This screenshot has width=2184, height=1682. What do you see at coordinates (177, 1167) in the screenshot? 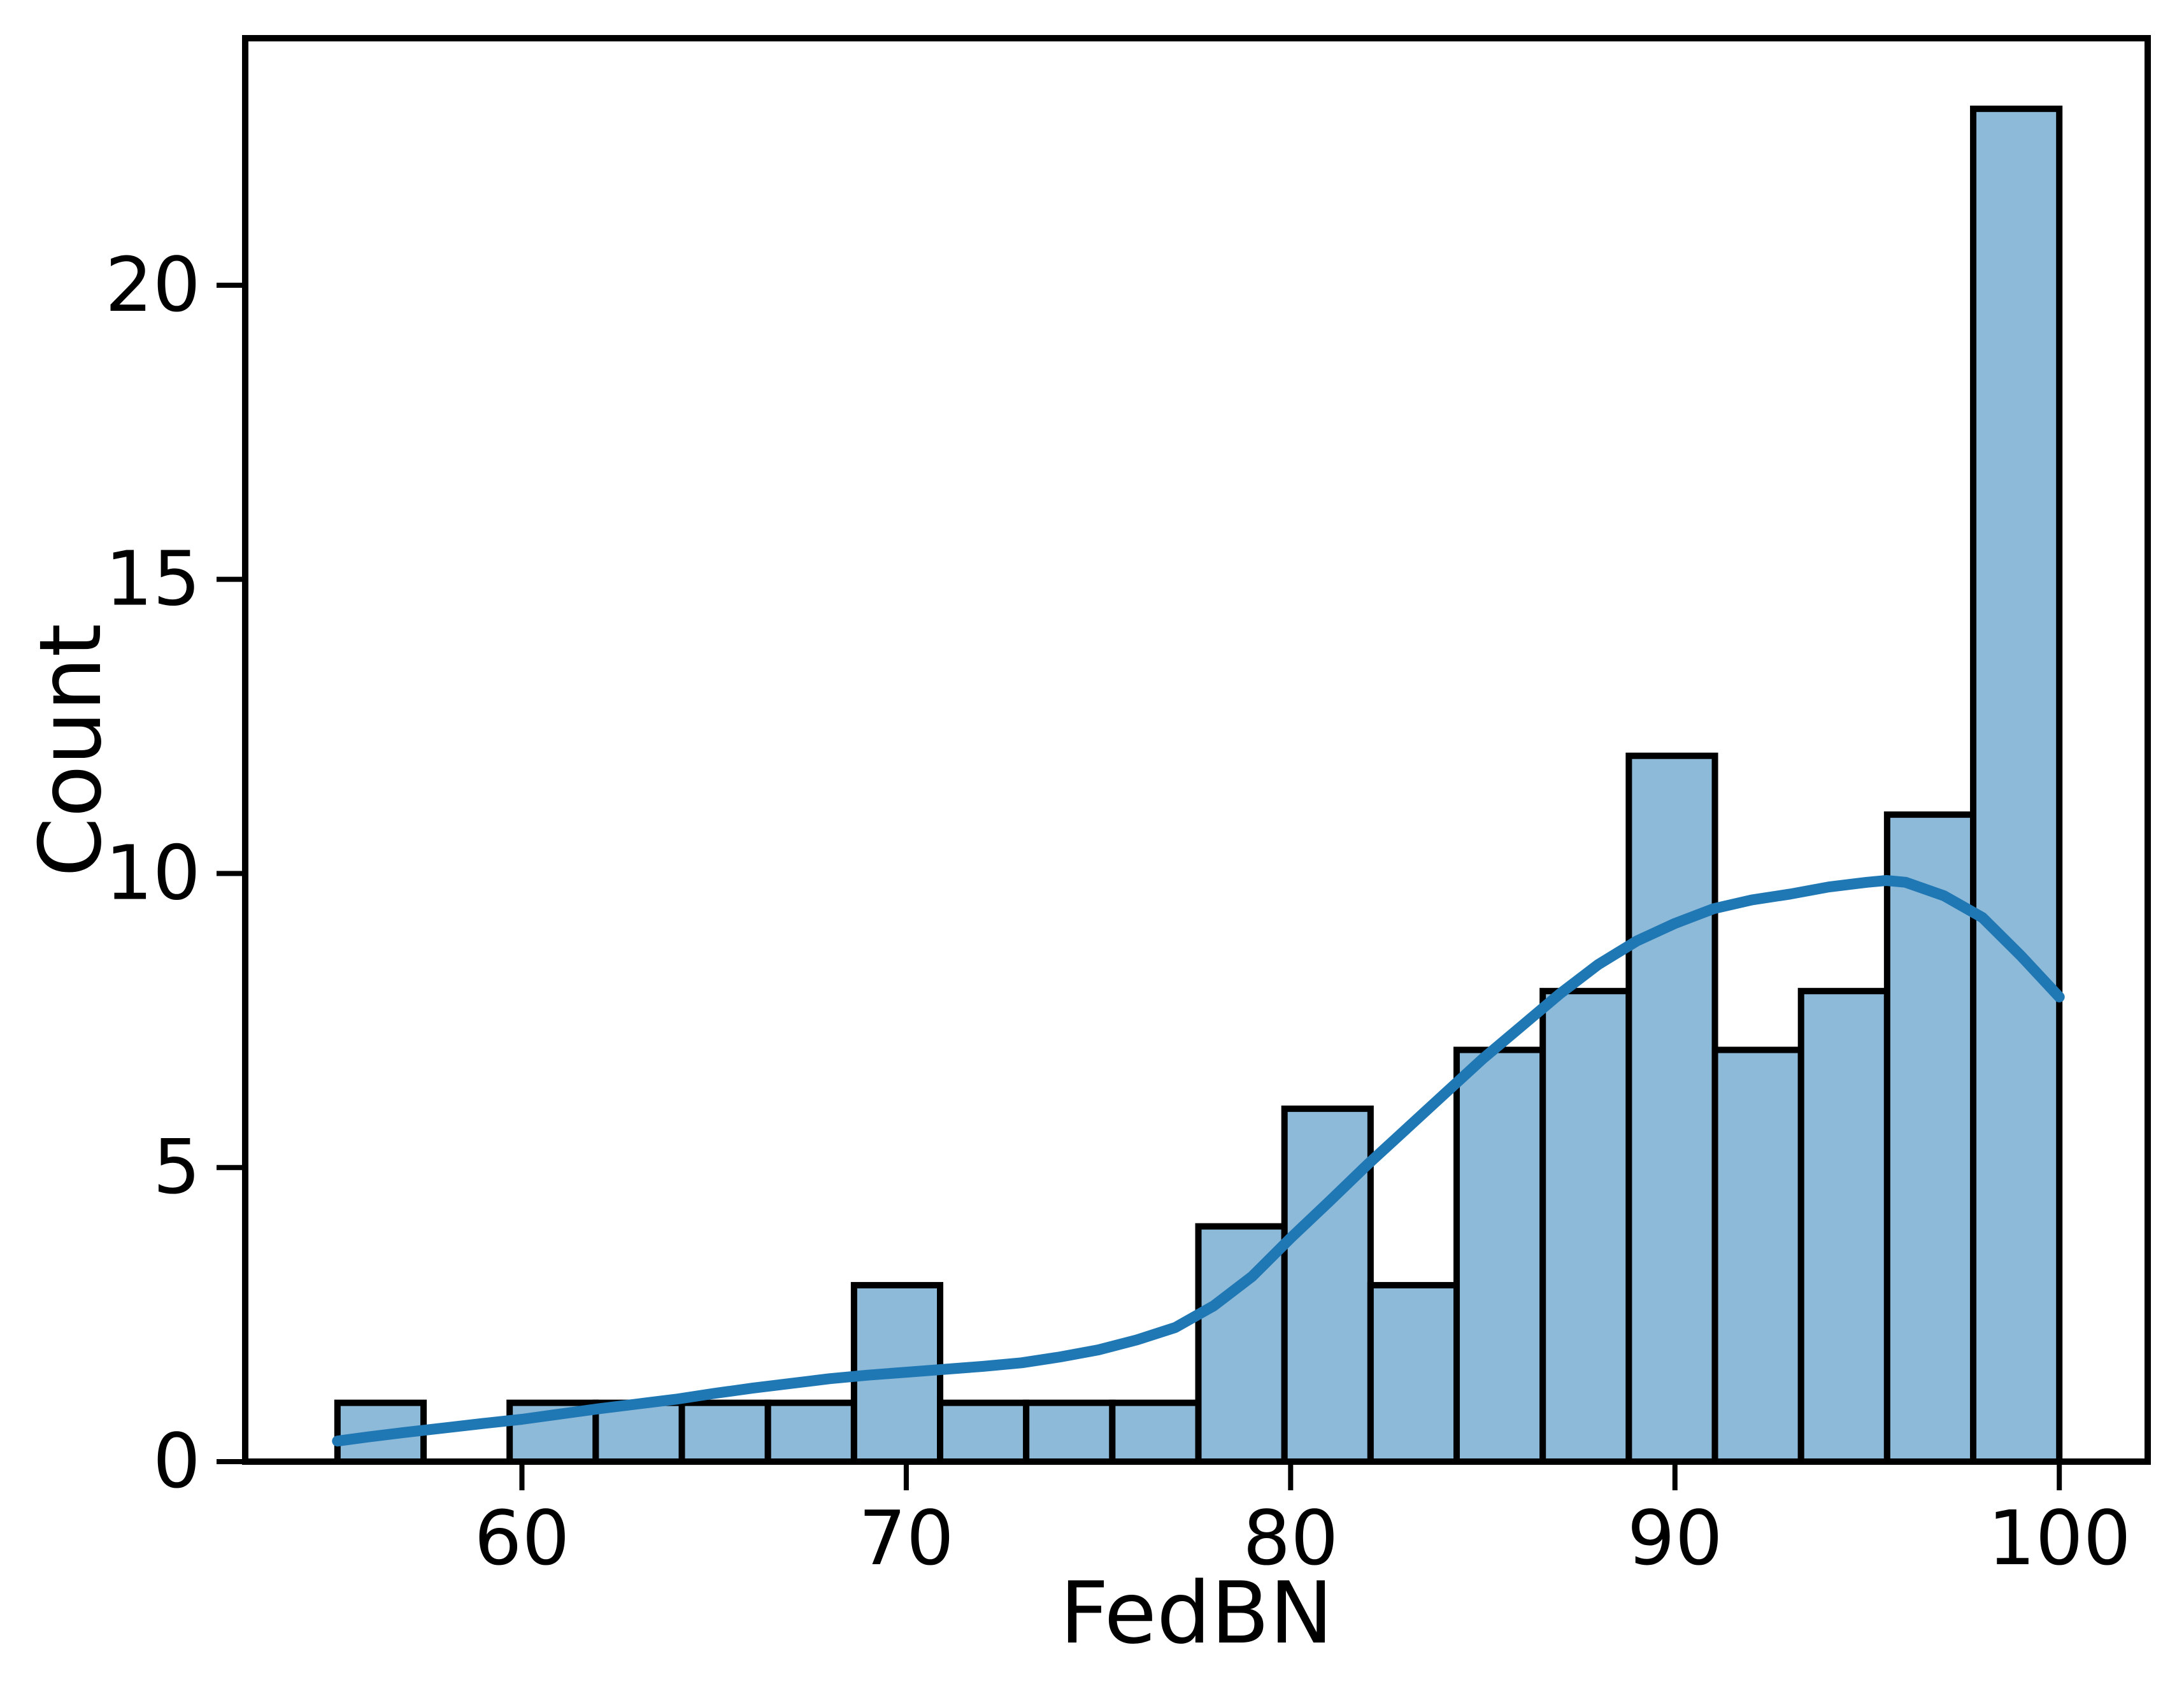
I see `y-tick-label: 5` at bounding box center [177, 1167].